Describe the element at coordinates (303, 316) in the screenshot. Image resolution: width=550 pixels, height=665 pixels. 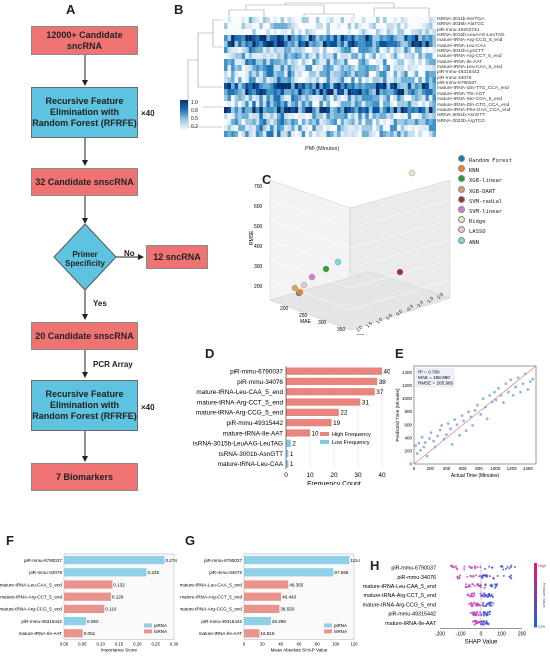
I see `c-mae-tick: 250` at that location.